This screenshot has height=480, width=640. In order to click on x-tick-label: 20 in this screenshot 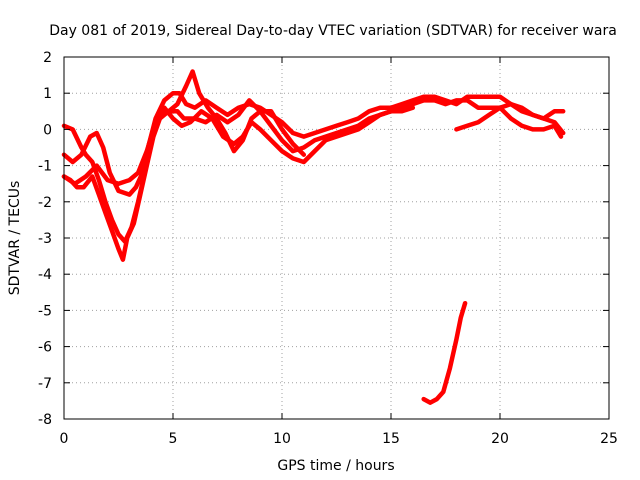, I will do `click(500, 439)`.